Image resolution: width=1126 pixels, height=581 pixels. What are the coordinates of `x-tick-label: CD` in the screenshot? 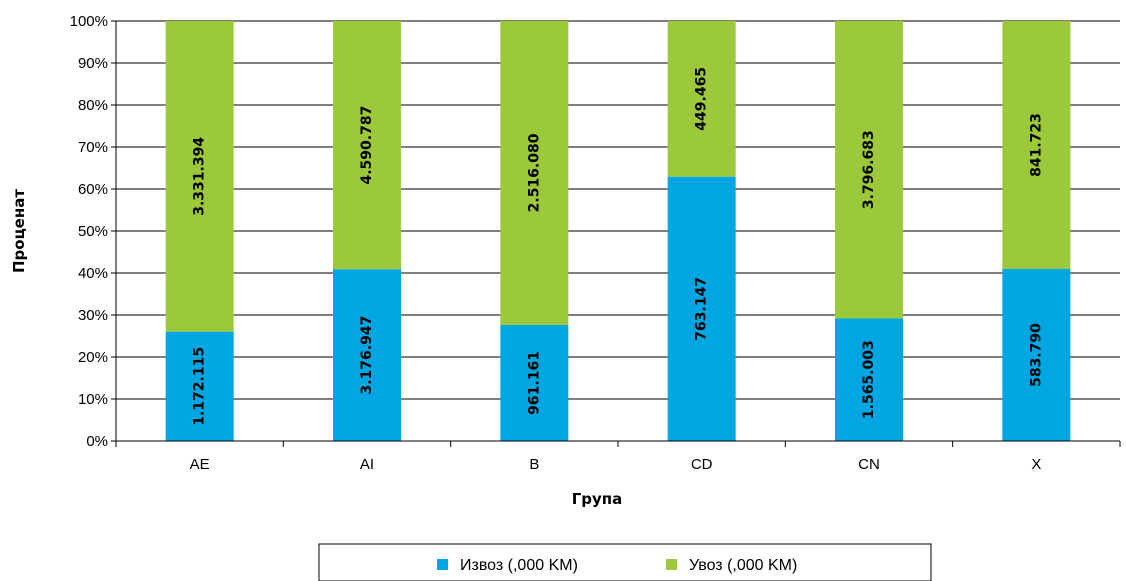 It's located at (702, 464).